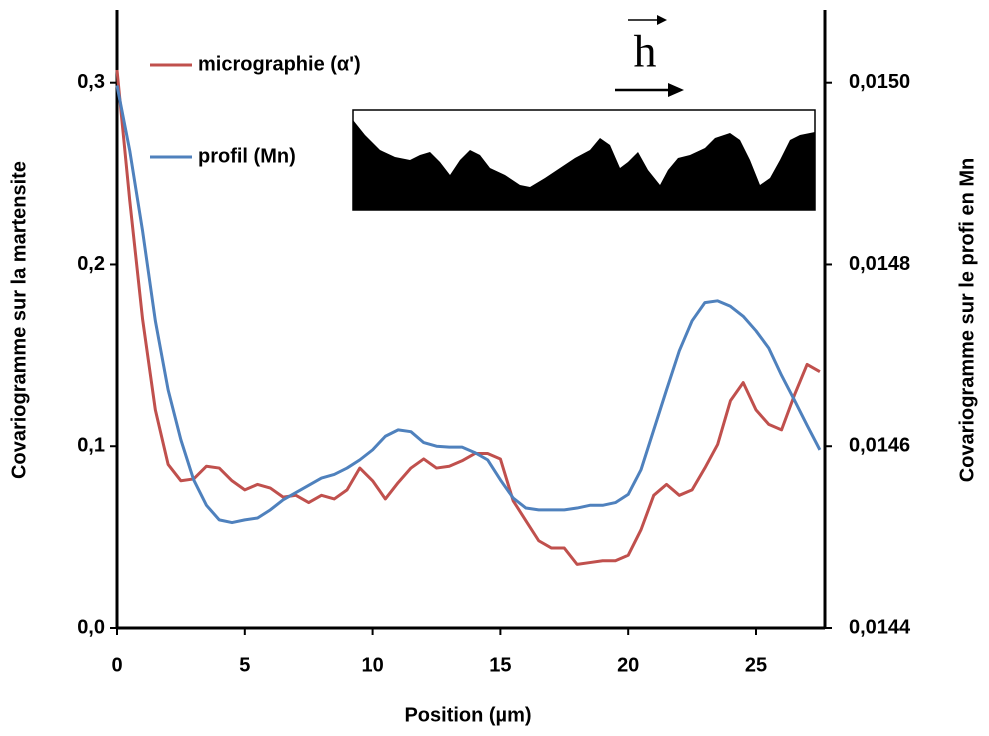  I want to click on y2-axis-label: Covariogramme sur le profi en Mn, so click(967, 320).